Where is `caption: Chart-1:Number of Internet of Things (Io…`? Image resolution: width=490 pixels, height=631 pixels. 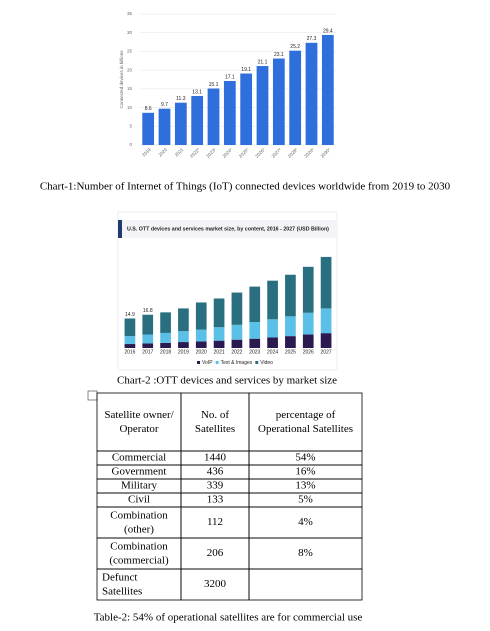 caption: Chart-1:Number of Internet of Things (Io… is located at coordinates (245, 187).